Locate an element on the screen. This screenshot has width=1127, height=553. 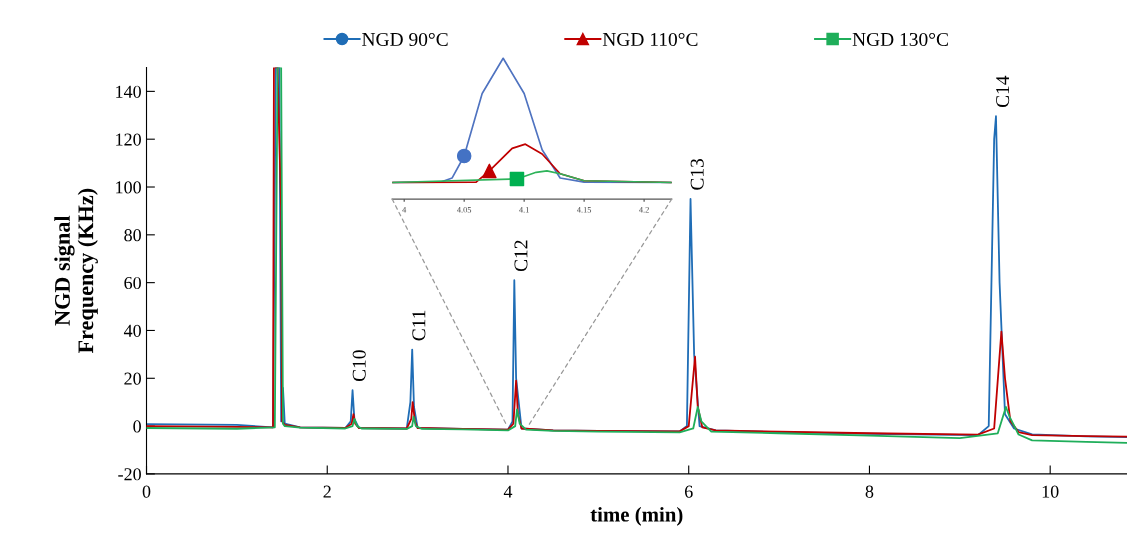
y-tick-label: 60 is located at coordinates (132, 283).